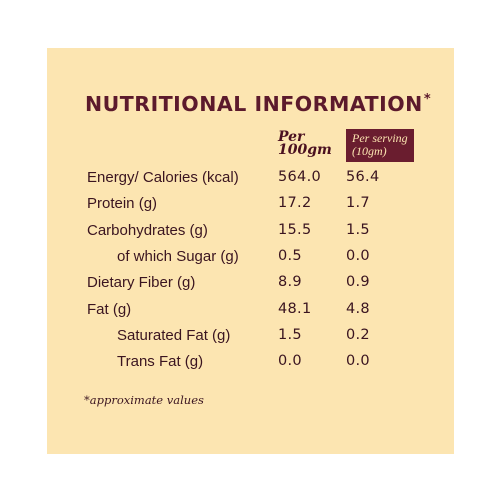 The width and height of the screenshot is (500, 500). Describe the element at coordinates (358, 282) in the screenshot. I see `value-per-serving: 0.9` at that location.